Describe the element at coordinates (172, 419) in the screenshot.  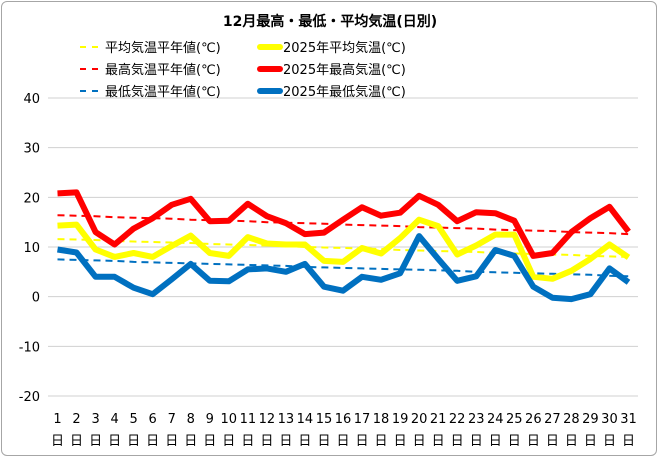
I see `x-tick-label: 7` at that location.